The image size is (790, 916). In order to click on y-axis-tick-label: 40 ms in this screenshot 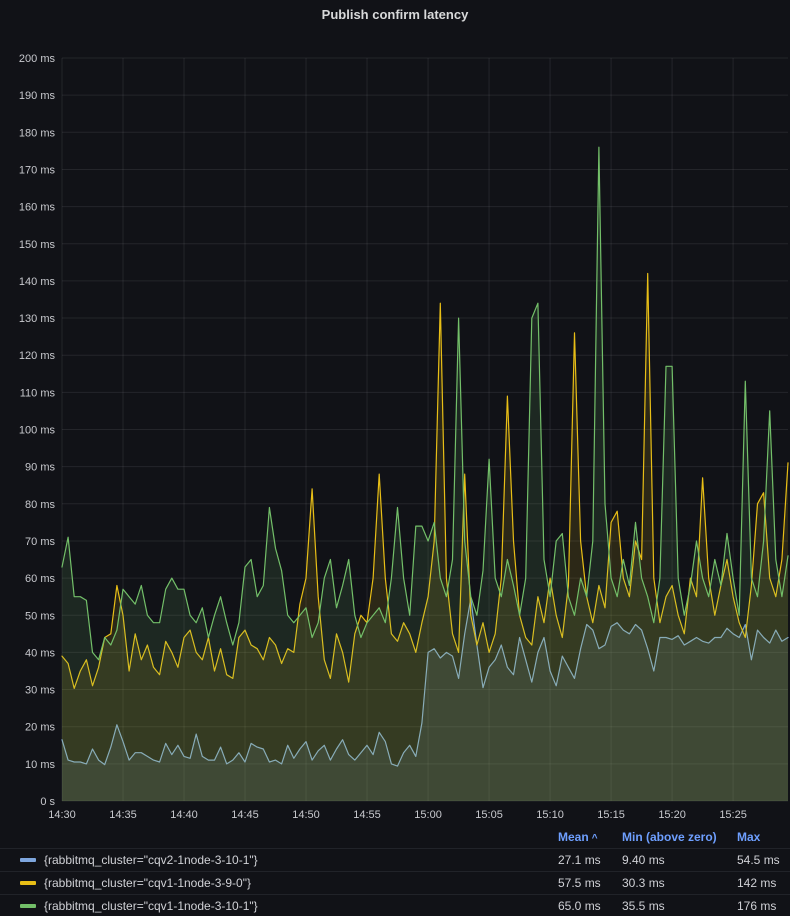, I will do `click(40, 653)`.